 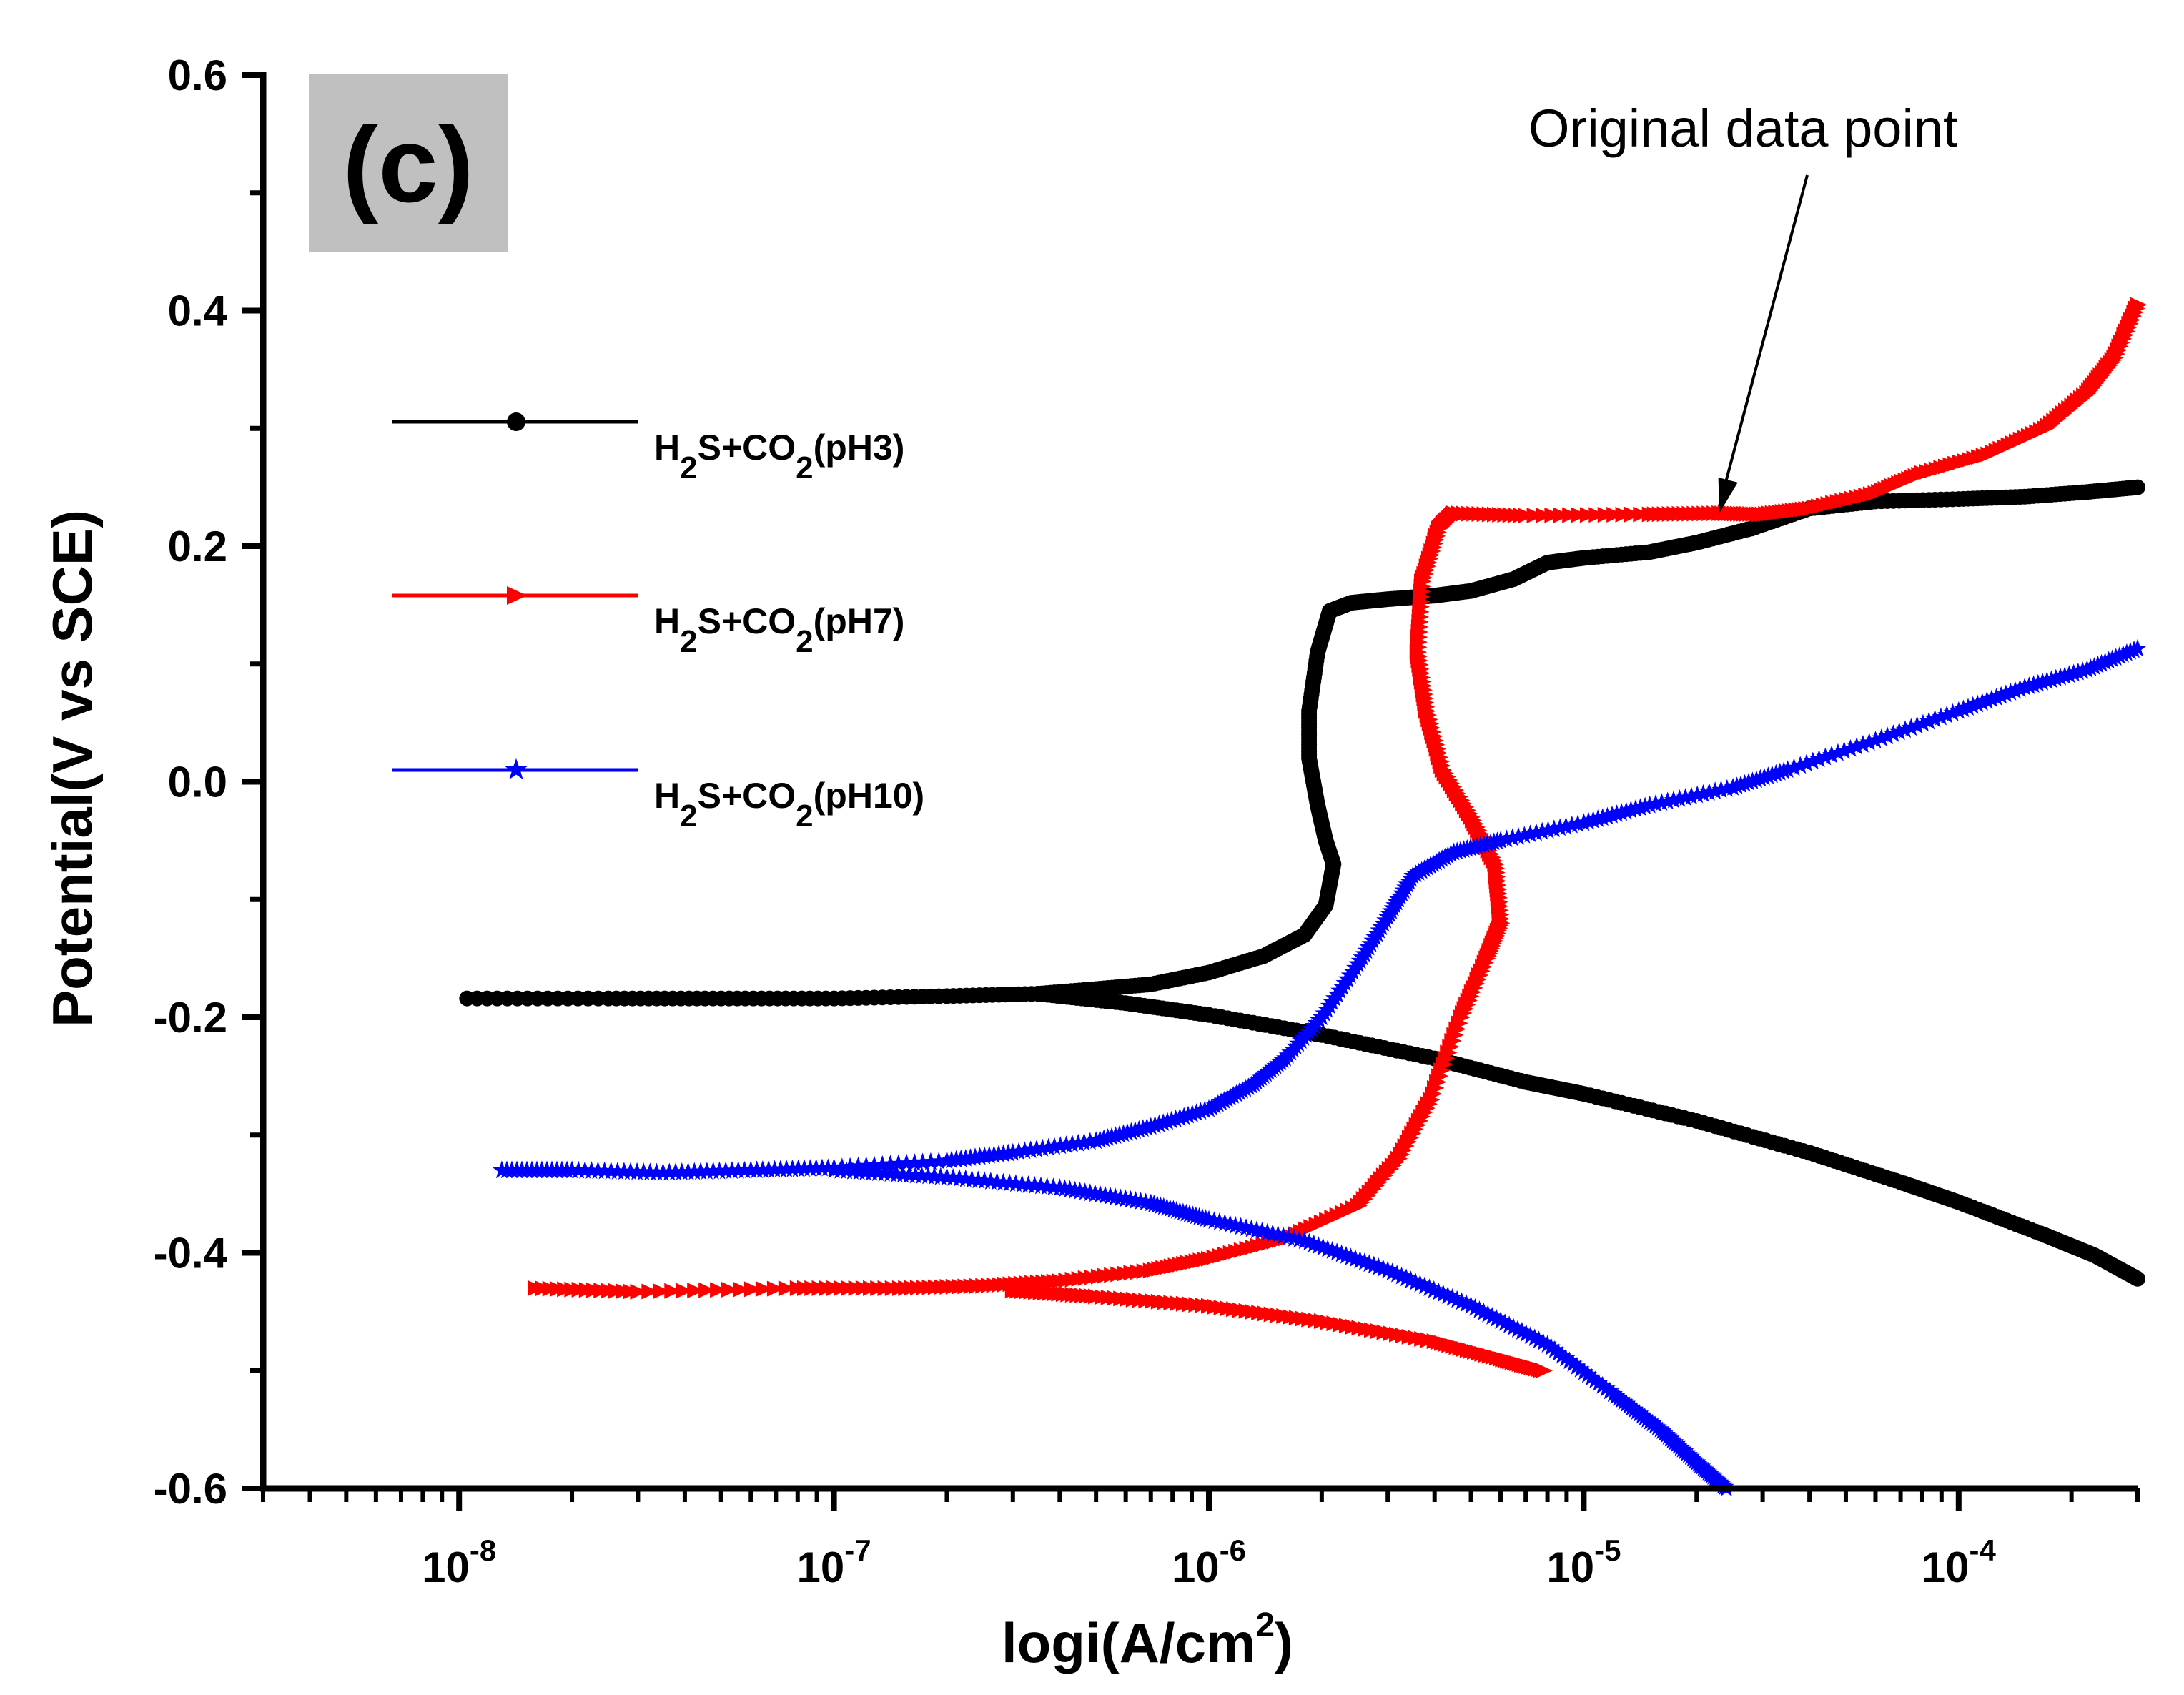 What do you see at coordinates (190, 1018) in the screenshot?
I see `y-tick-label: -0.2` at bounding box center [190, 1018].